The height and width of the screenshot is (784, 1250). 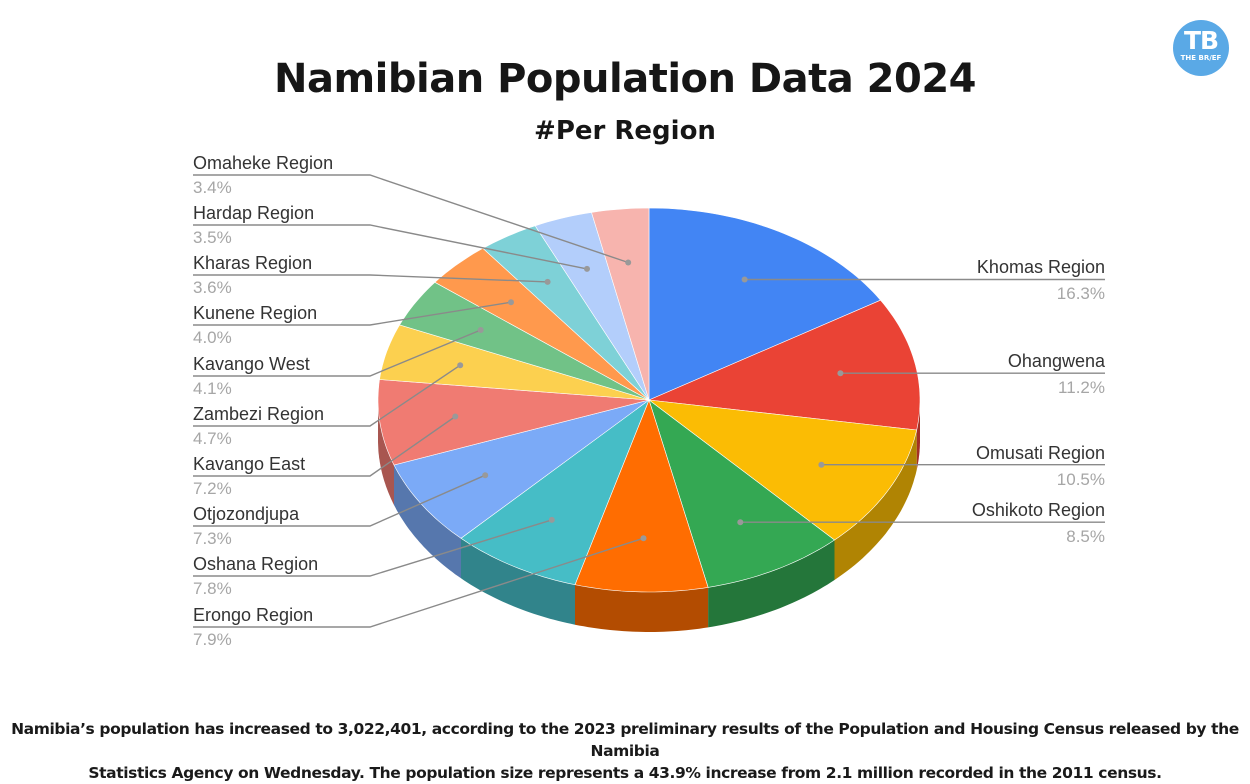 I want to click on pie-side-walls, so click(x=649, y=516).